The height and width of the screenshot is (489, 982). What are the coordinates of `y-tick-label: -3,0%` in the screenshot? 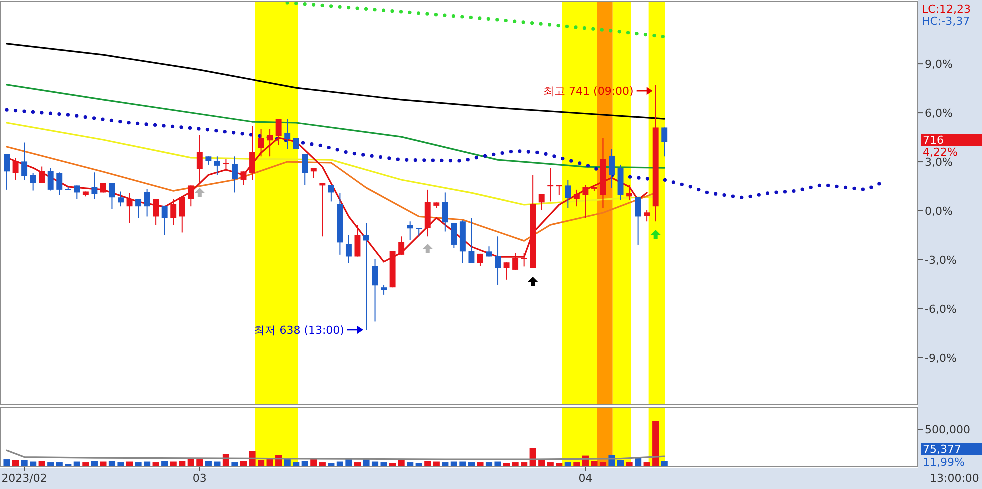 It's located at (941, 260).